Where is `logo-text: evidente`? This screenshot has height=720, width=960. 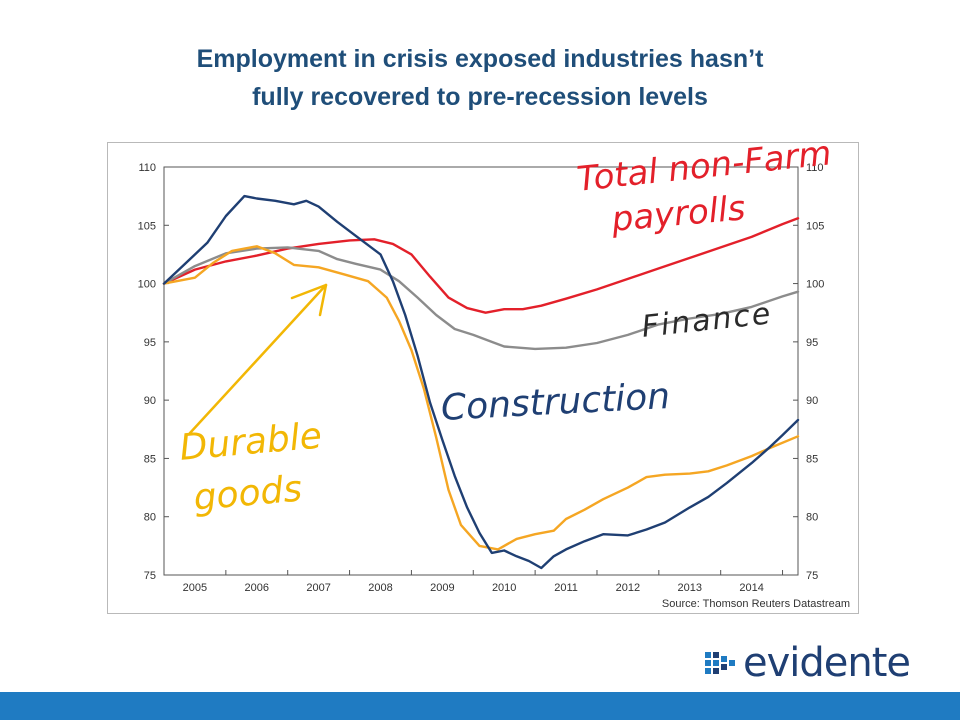 logo-text: evidente is located at coordinates (827, 663).